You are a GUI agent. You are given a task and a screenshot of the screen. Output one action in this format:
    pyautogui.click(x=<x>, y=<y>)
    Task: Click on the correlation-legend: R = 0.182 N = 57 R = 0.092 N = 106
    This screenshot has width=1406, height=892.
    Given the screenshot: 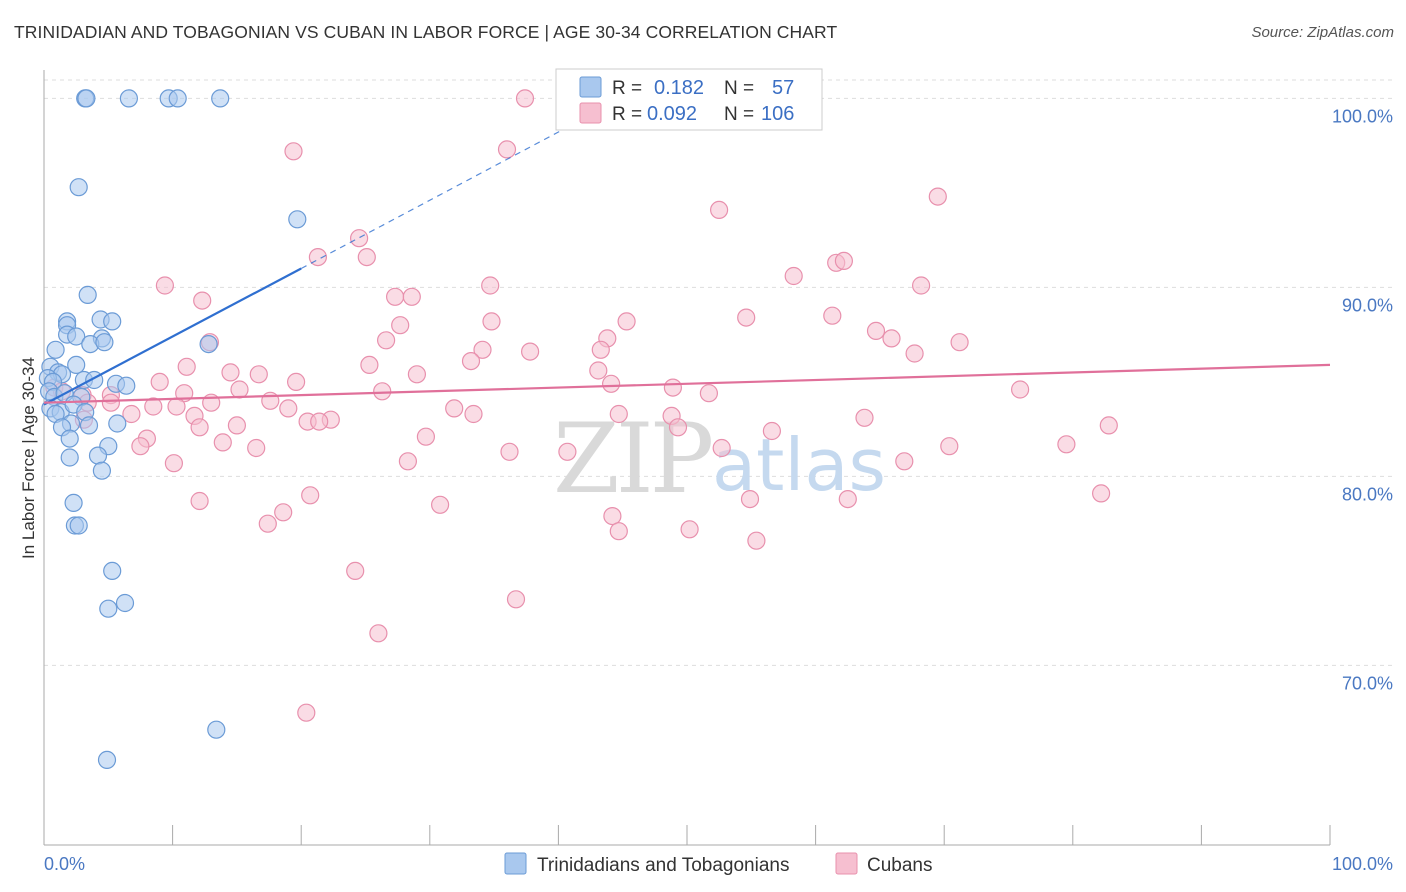 What is the action you would take?
    pyautogui.click(x=689, y=99)
    